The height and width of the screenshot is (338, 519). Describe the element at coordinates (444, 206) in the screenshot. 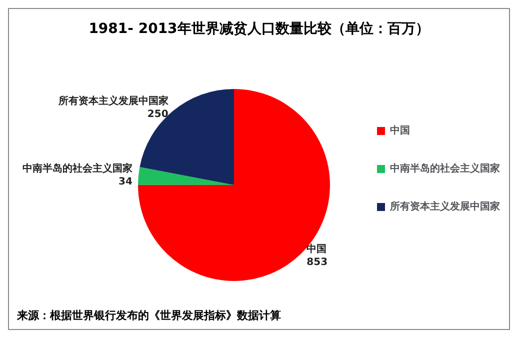

I see `legend-label: 所有资本主义发展中国家` at that location.